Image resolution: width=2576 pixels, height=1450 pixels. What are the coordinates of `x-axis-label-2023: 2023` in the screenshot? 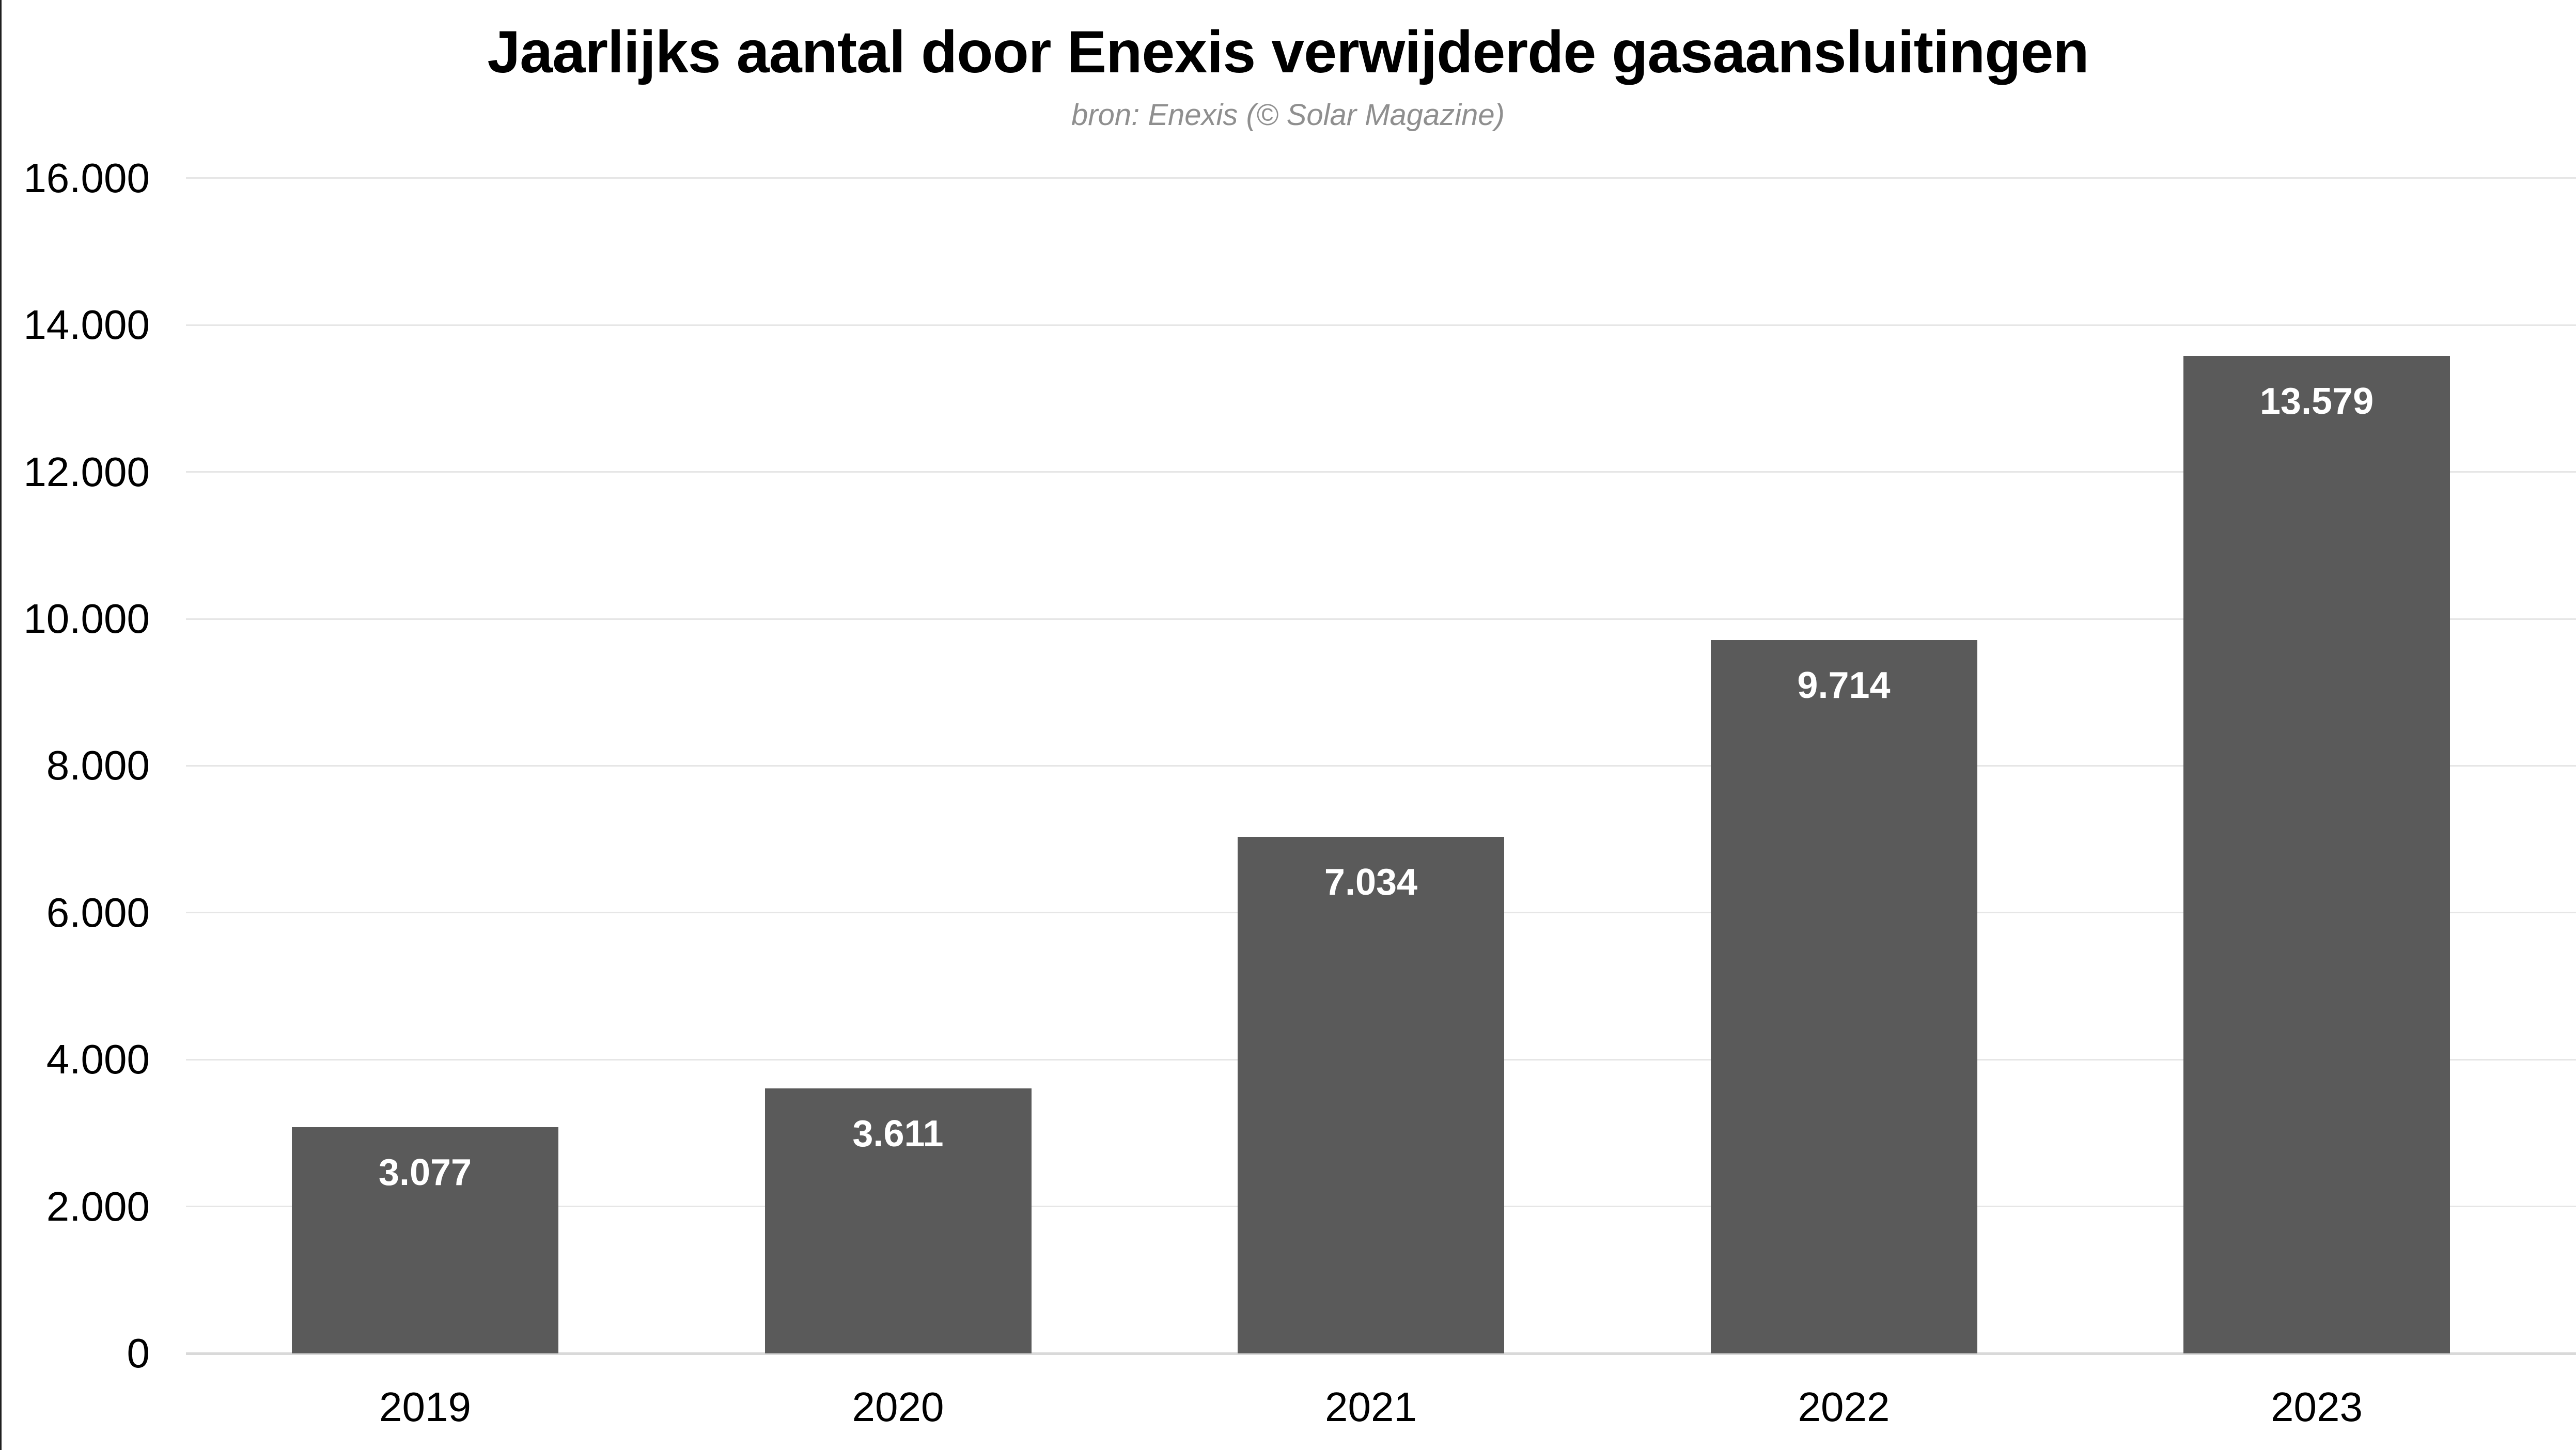 It's located at (2317, 1407).